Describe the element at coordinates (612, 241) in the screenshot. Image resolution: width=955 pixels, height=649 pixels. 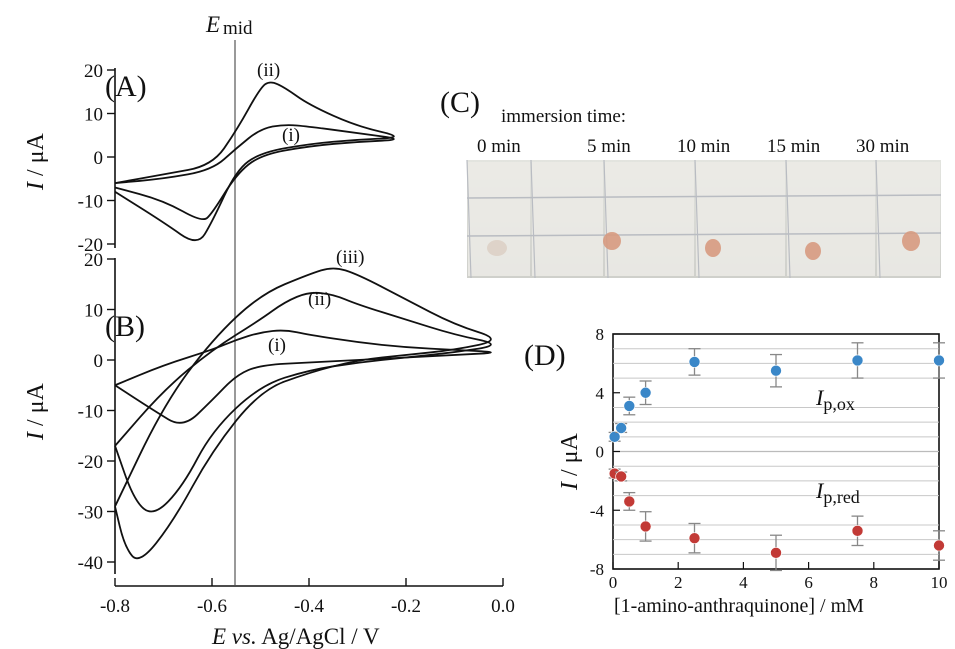
I see `sample-spot-5-min` at that location.